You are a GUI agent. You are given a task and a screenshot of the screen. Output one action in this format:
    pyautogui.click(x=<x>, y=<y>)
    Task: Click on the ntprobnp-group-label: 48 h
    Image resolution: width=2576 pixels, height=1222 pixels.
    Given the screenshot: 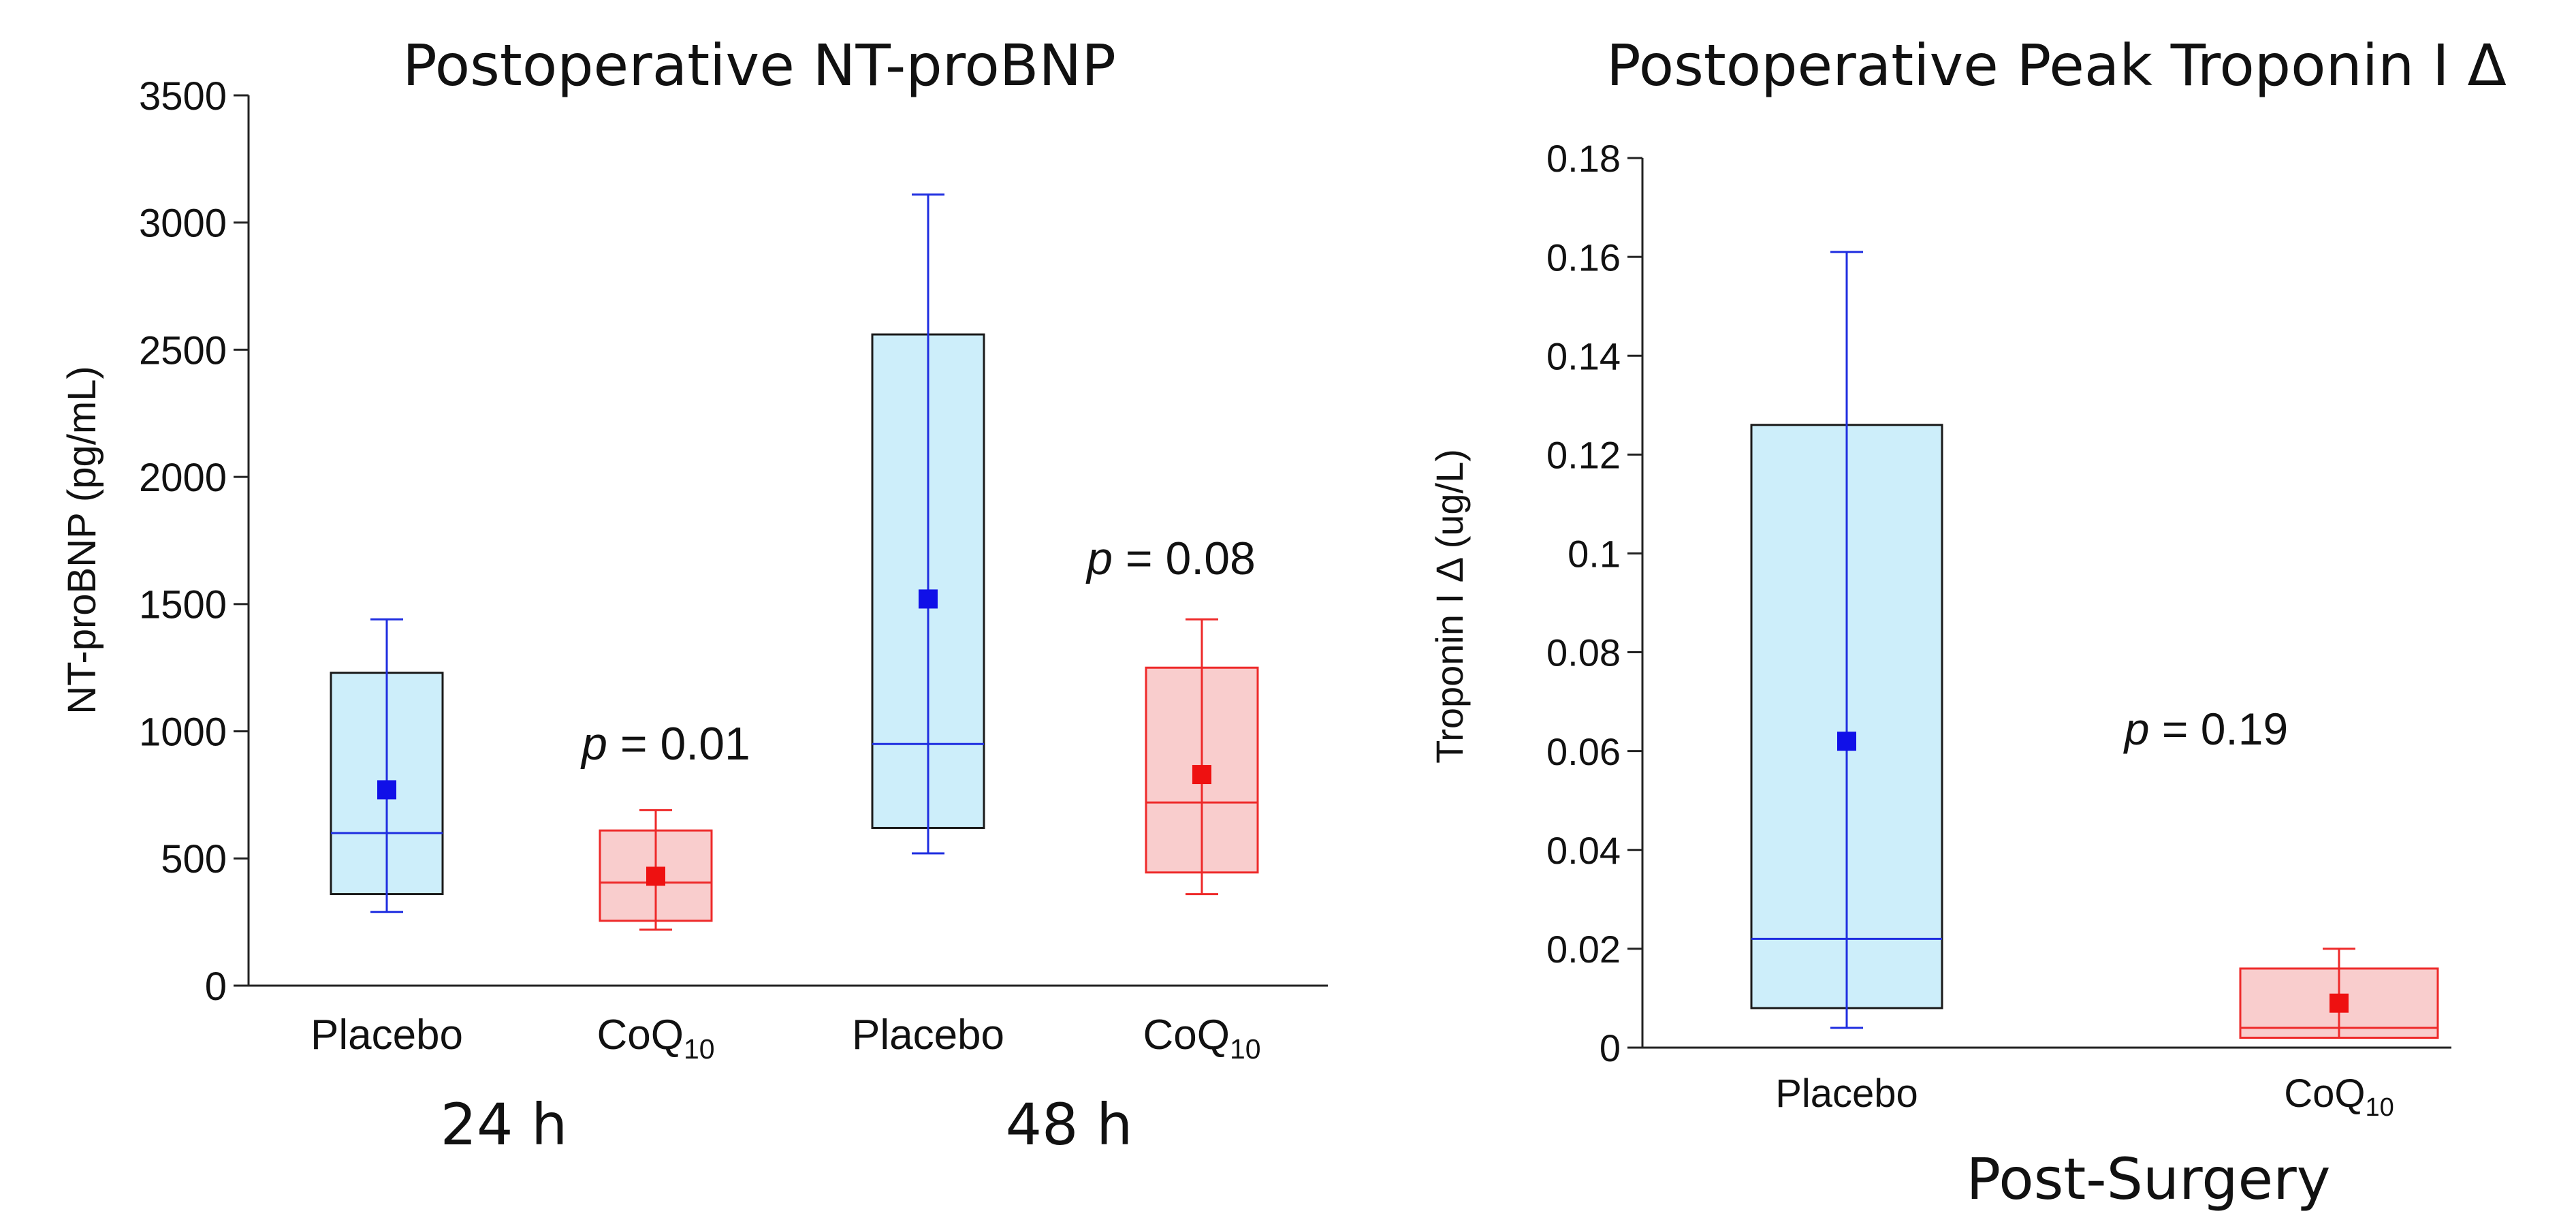 What is the action you would take?
    pyautogui.click(x=1069, y=1124)
    